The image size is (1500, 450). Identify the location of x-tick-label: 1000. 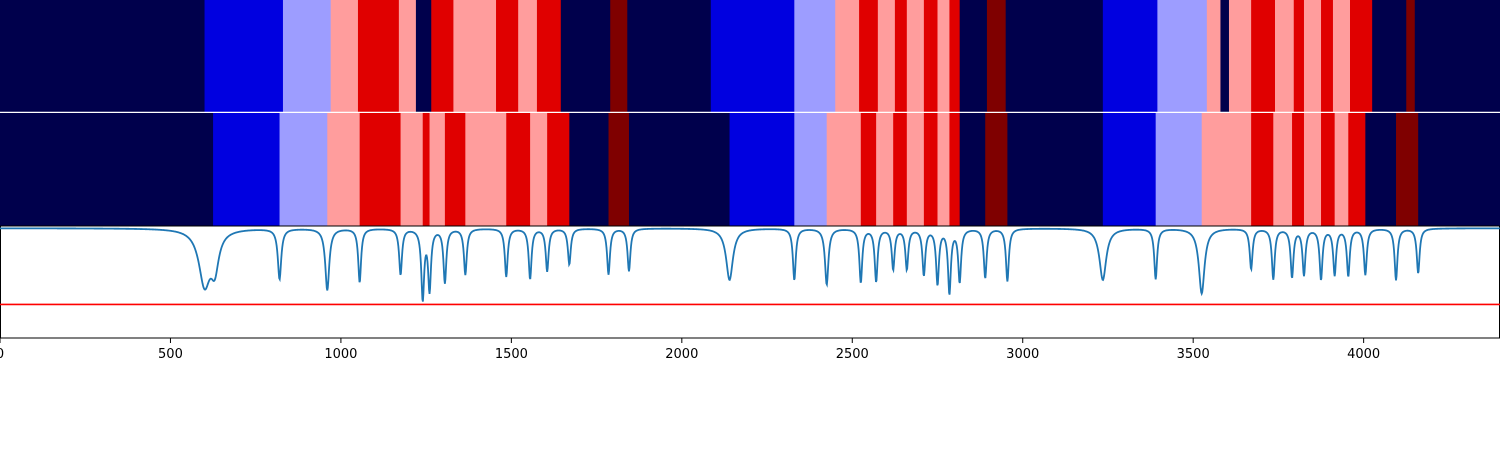
(340, 354).